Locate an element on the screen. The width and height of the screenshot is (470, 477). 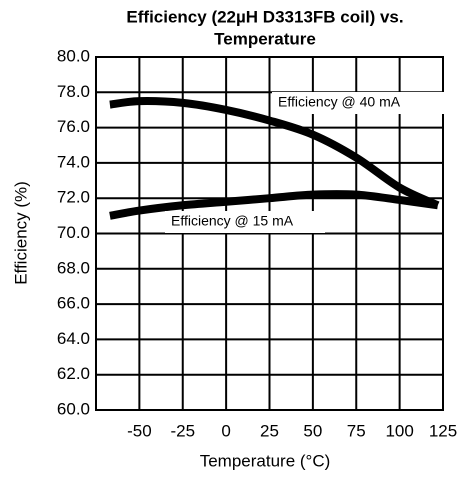
y-tick-label: 72.0 is located at coordinates (73, 197).